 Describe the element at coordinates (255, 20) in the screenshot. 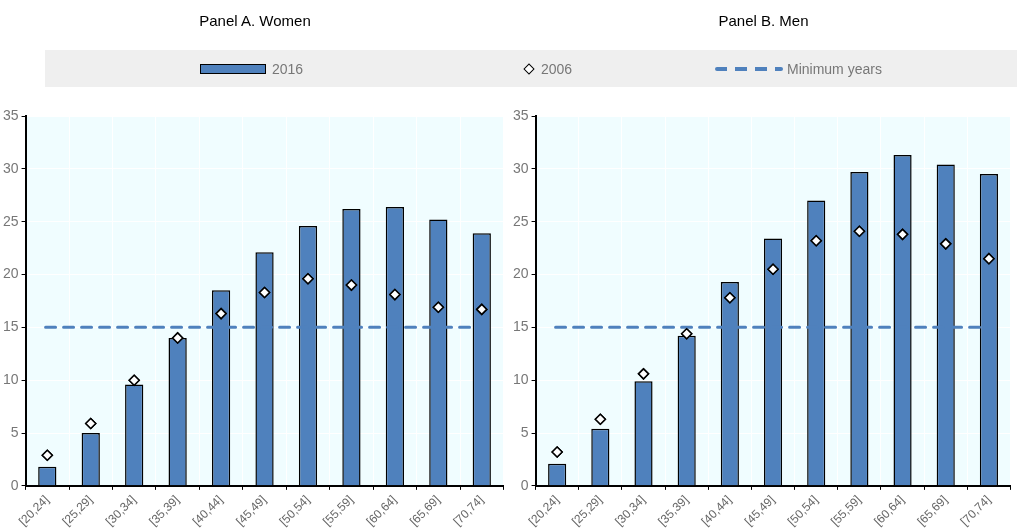

I see `chart-title: Panel A. Women` at that location.